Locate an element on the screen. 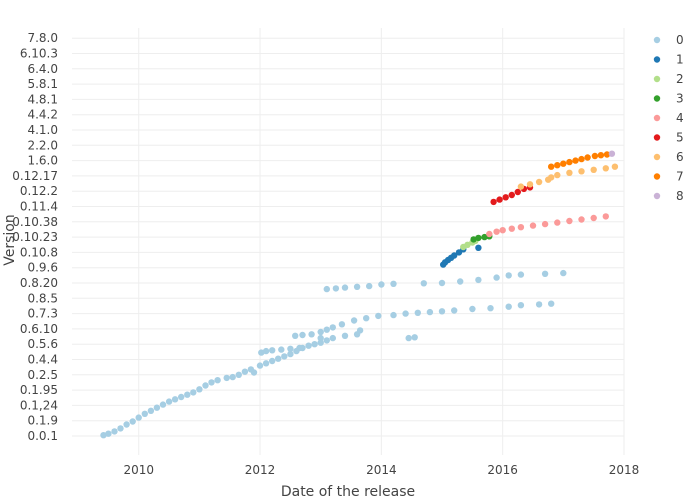 The image size is (700, 500). y-tick-label: 0.2.5 is located at coordinates (42, 375).